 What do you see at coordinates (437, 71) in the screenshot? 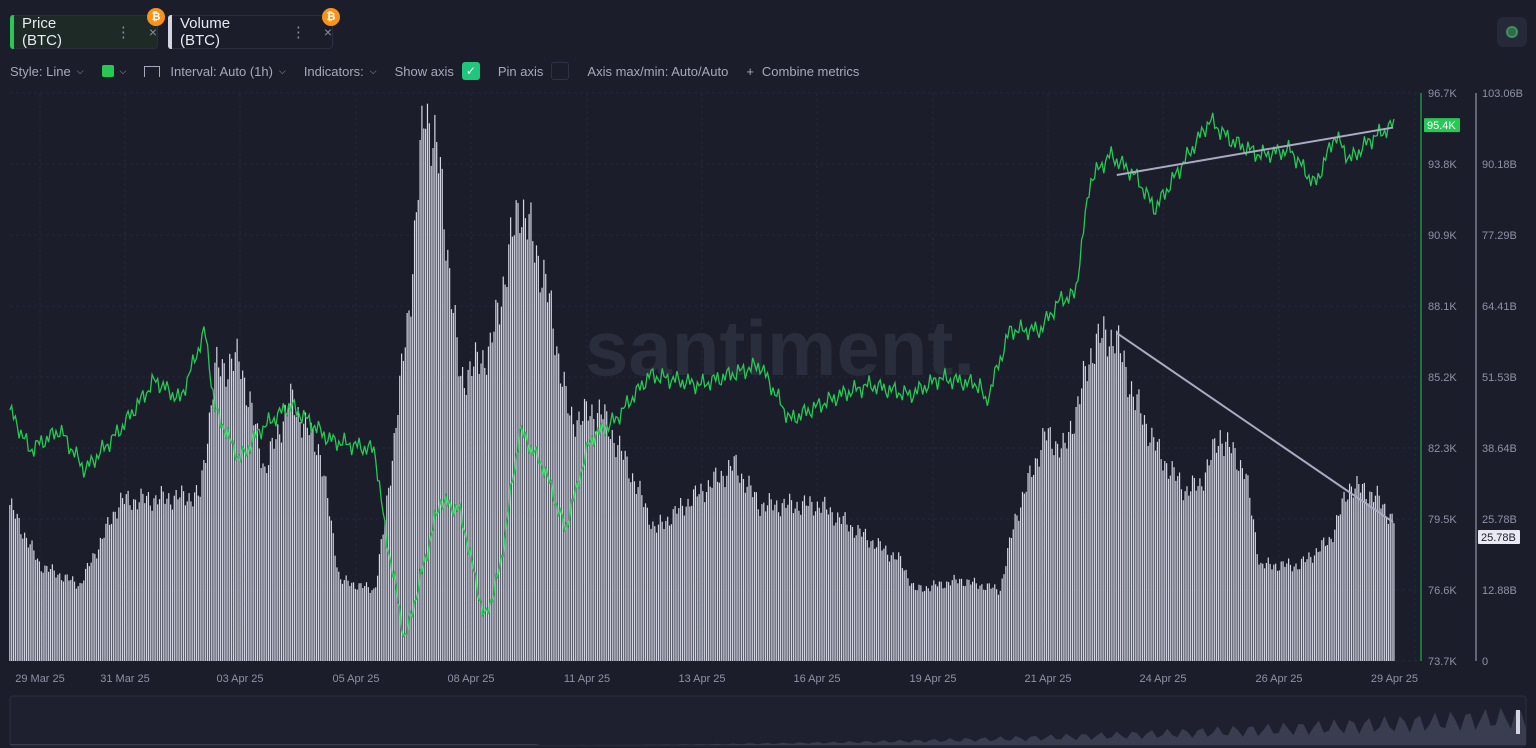
I see `show-axis-toggle: Show axis ✓` at bounding box center [437, 71].